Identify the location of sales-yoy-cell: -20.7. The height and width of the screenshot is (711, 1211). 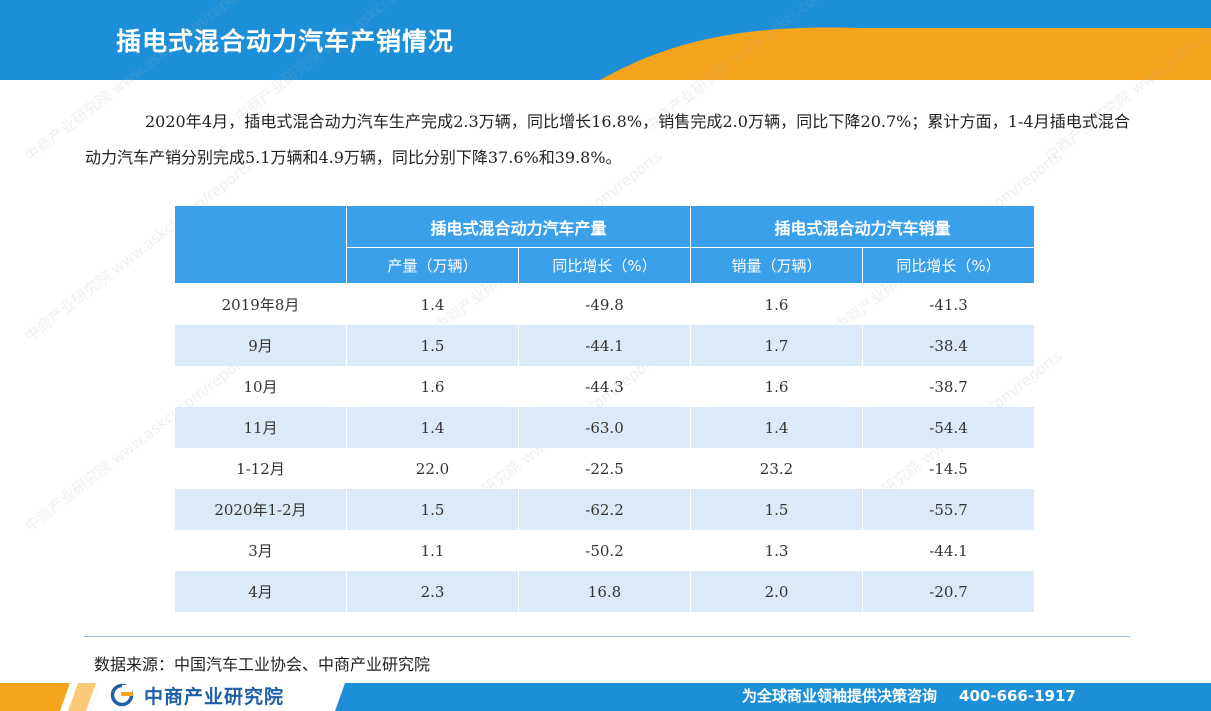
(948, 591).